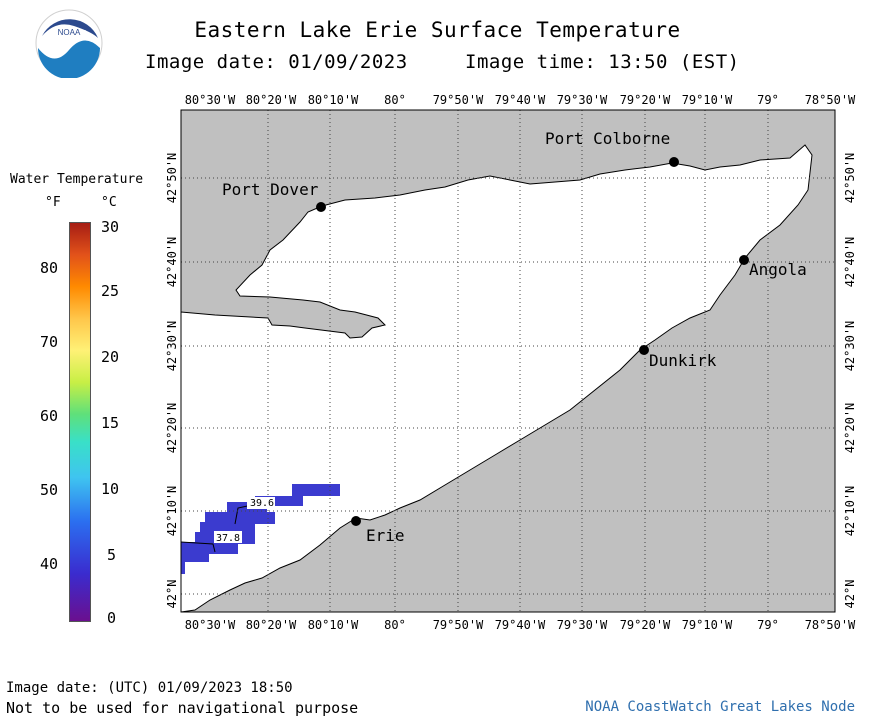 This screenshot has width=875, height=724. What do you see at coordinates (172, 511) in the screenshot?
I see `lat-label-left: 42°10'N` at bounding box center [172, 511].